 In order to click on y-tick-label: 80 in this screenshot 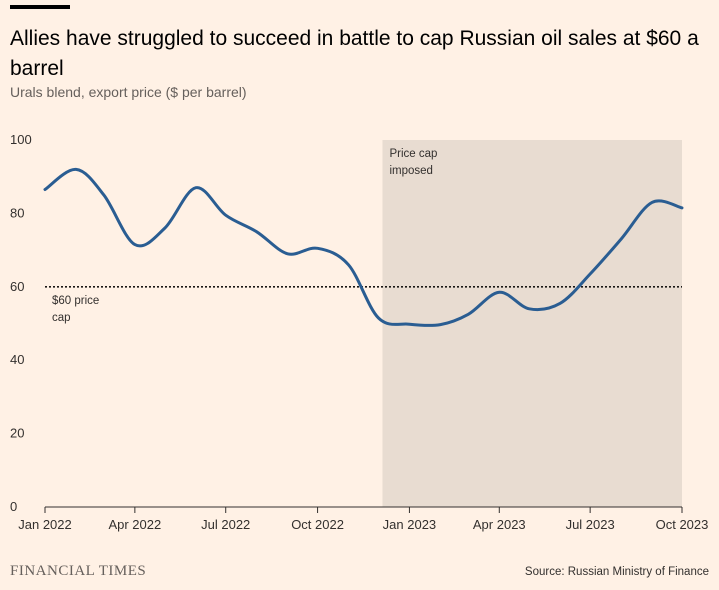, I will do `click(17, 212)`.